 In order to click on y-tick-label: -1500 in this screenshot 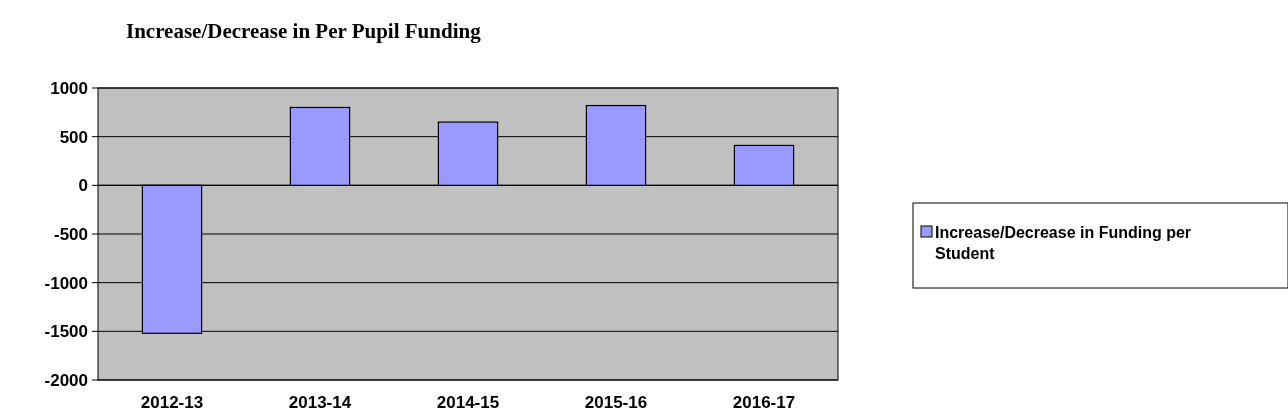, I will do `click(66, 332)`.